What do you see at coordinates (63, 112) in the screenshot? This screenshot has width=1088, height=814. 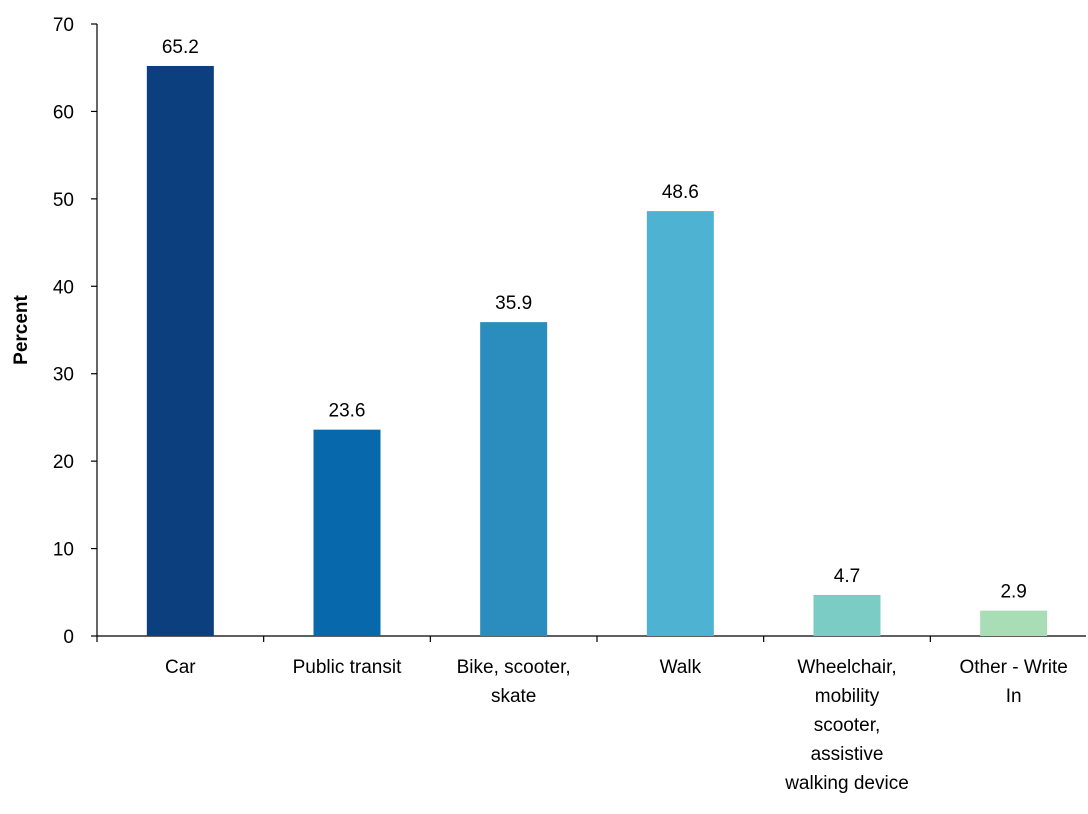 I see `y-tick-label: 60` at bounding box center [63, 112].